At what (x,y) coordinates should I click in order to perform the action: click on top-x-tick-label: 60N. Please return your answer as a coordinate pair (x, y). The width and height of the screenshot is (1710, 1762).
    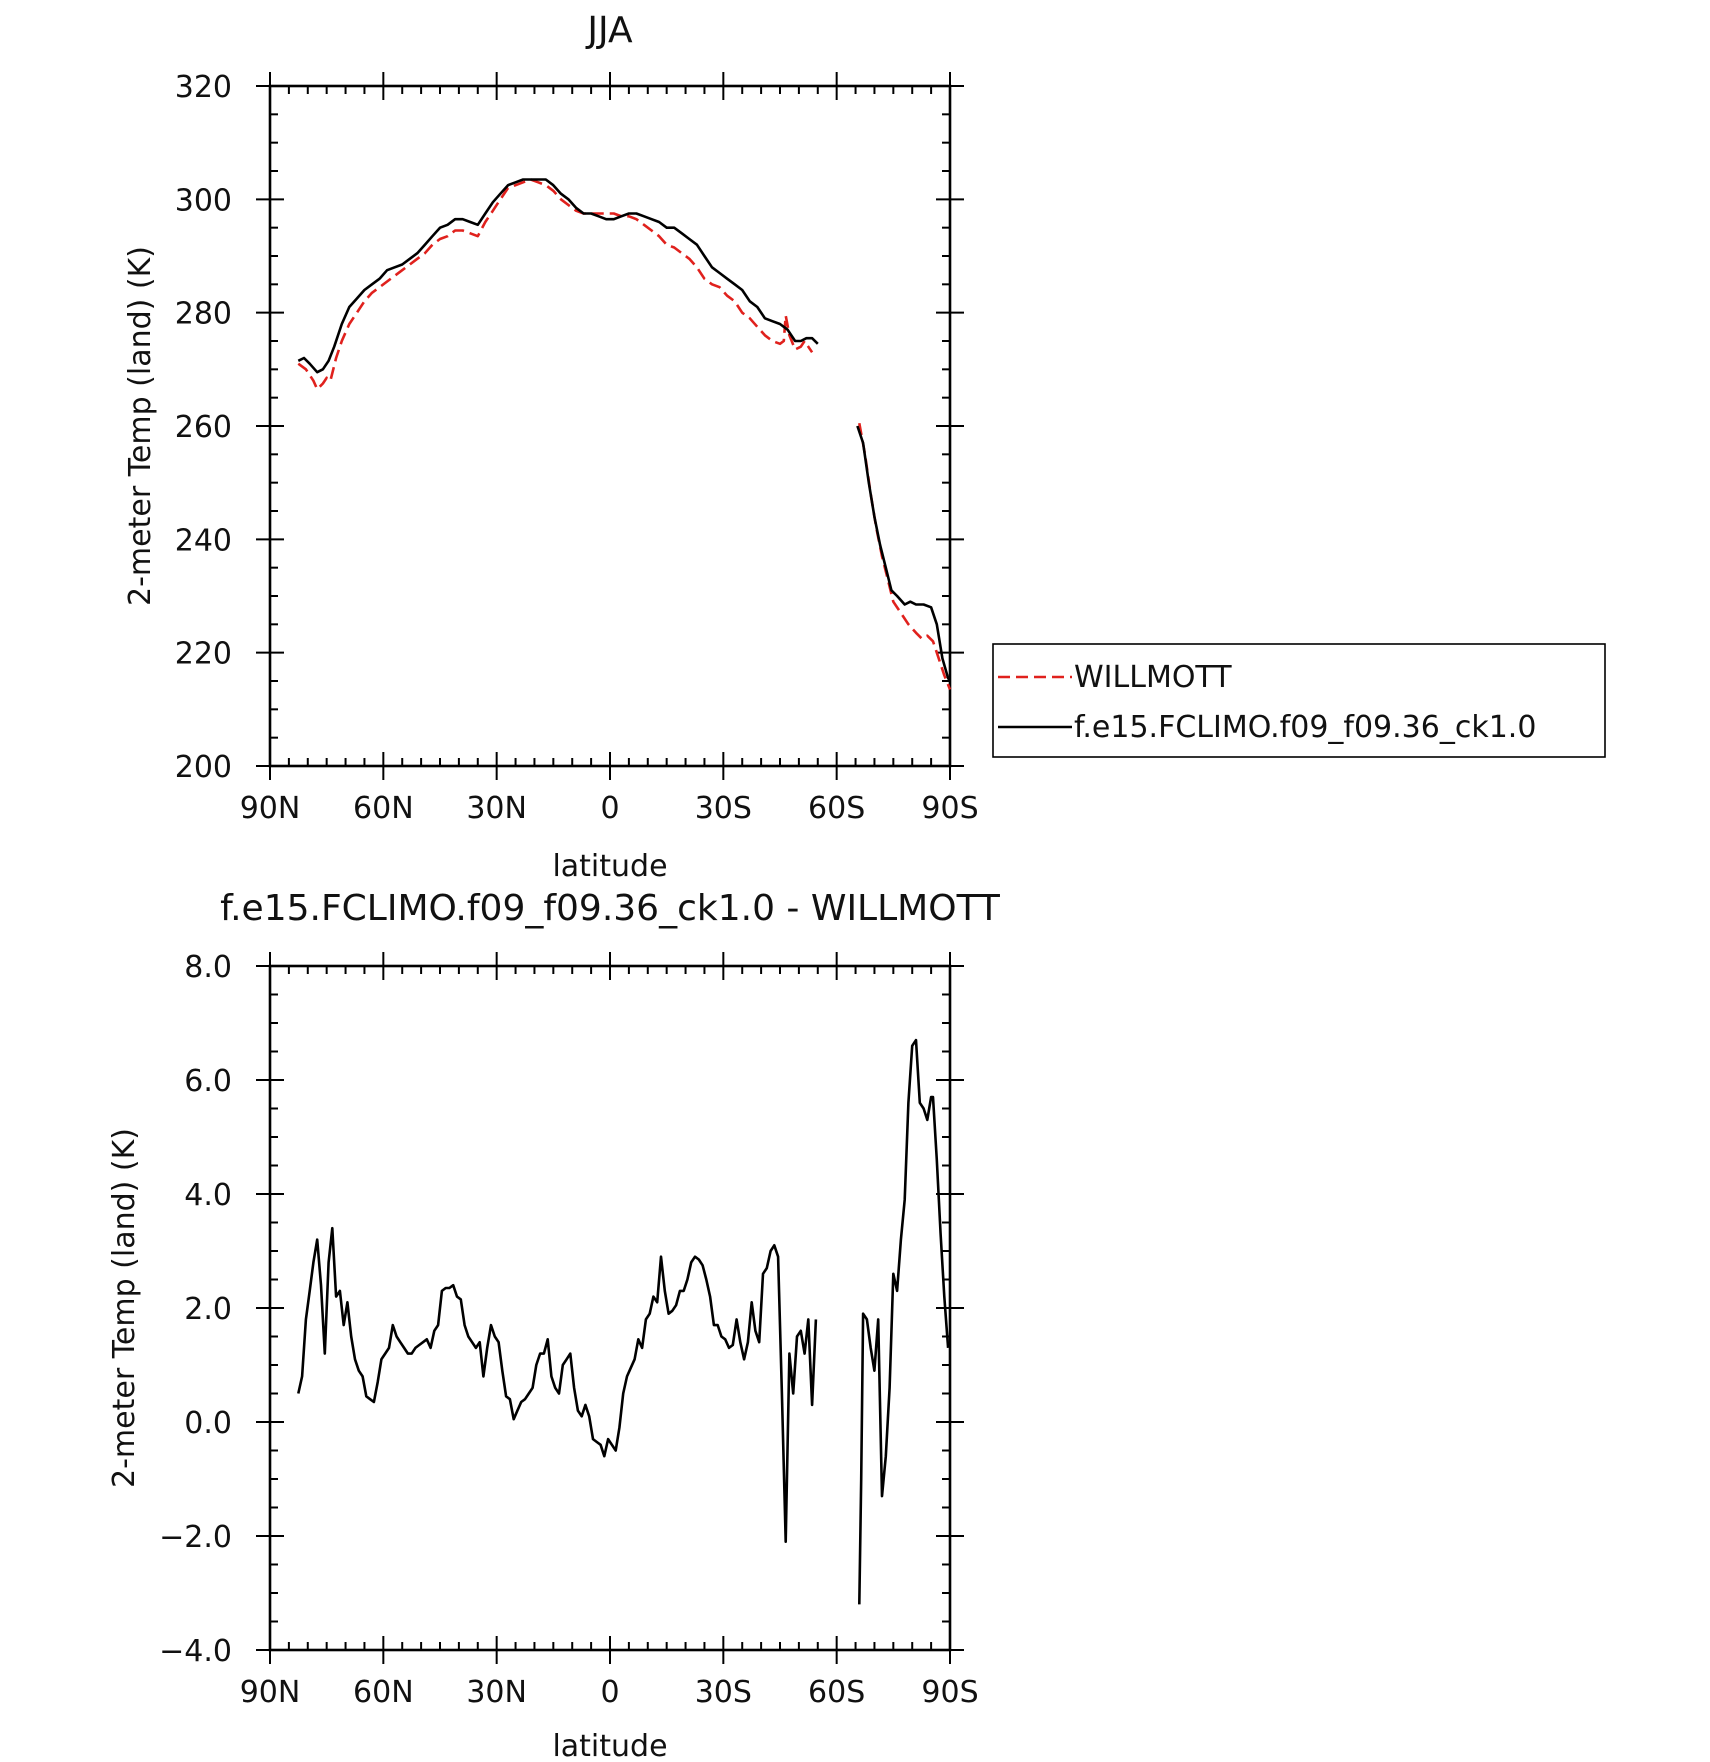
    Looking at the image, I should click on (383, 808).